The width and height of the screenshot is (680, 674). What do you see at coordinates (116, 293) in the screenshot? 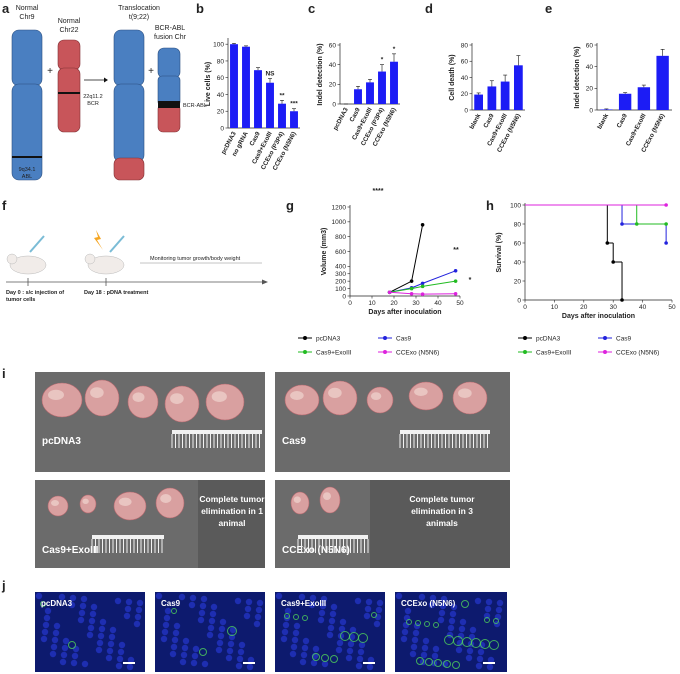
I see `label: Day 18 : pDNA treatment` at bounding box center [116, 293].